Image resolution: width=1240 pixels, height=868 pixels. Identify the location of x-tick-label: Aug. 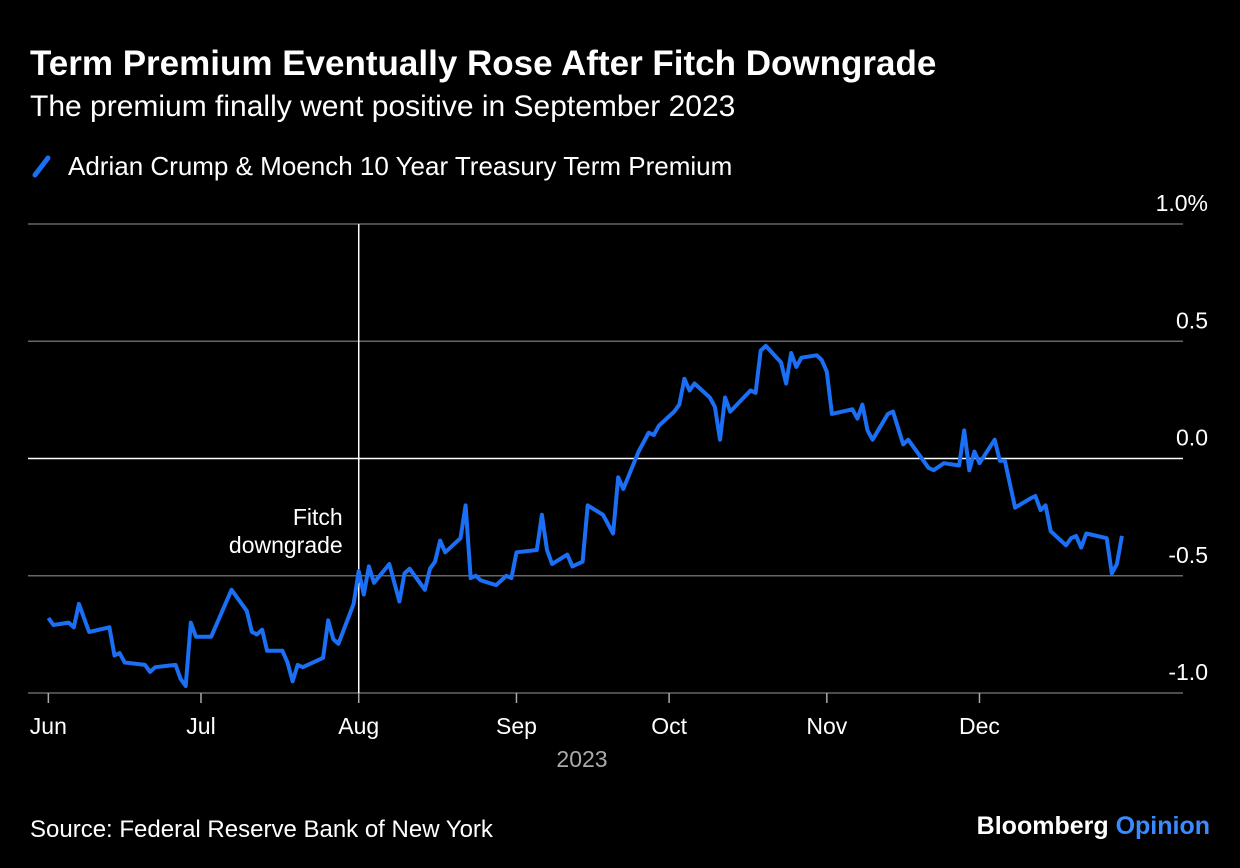
(358, 726).